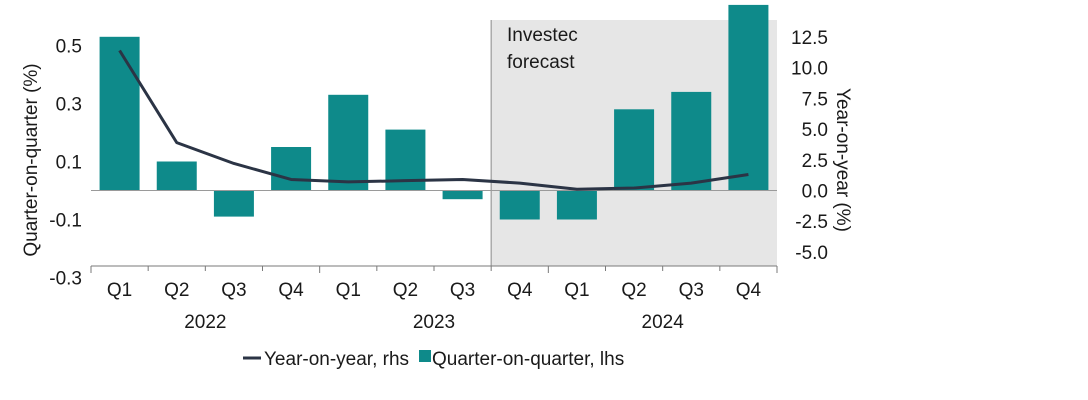 This screenshot has width=1088, height=400. I want to click on x-label-2: Q3, so click(233, 290).